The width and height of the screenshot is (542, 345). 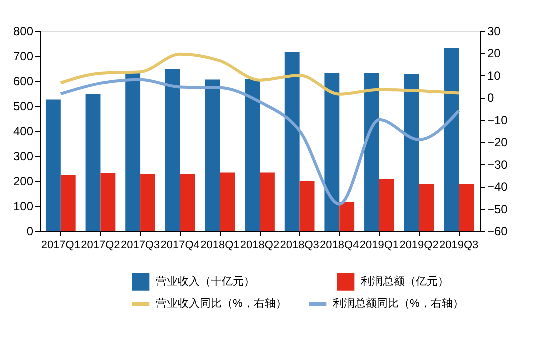 What do you see at coordinates (340, 246) in the screenshot?
I see `x-tick-label: 2018Q4` at bounding box center [340, 246].